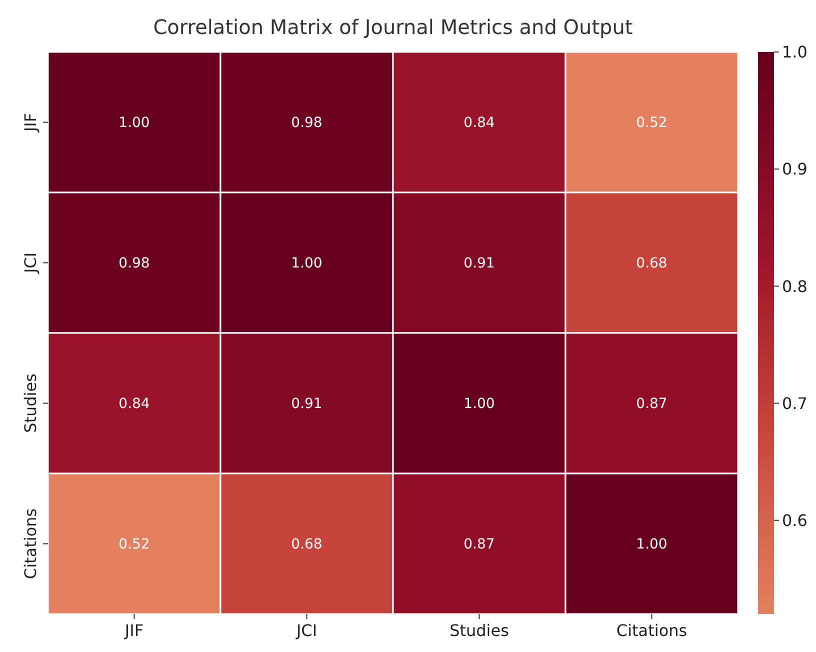 Image resolution: width=816 pixels, height=652 pixels. What do you see at coordinates (795, 169) in the screenshot?
I see `color-bar-label: 0.9` at bounding box center [795, 169].